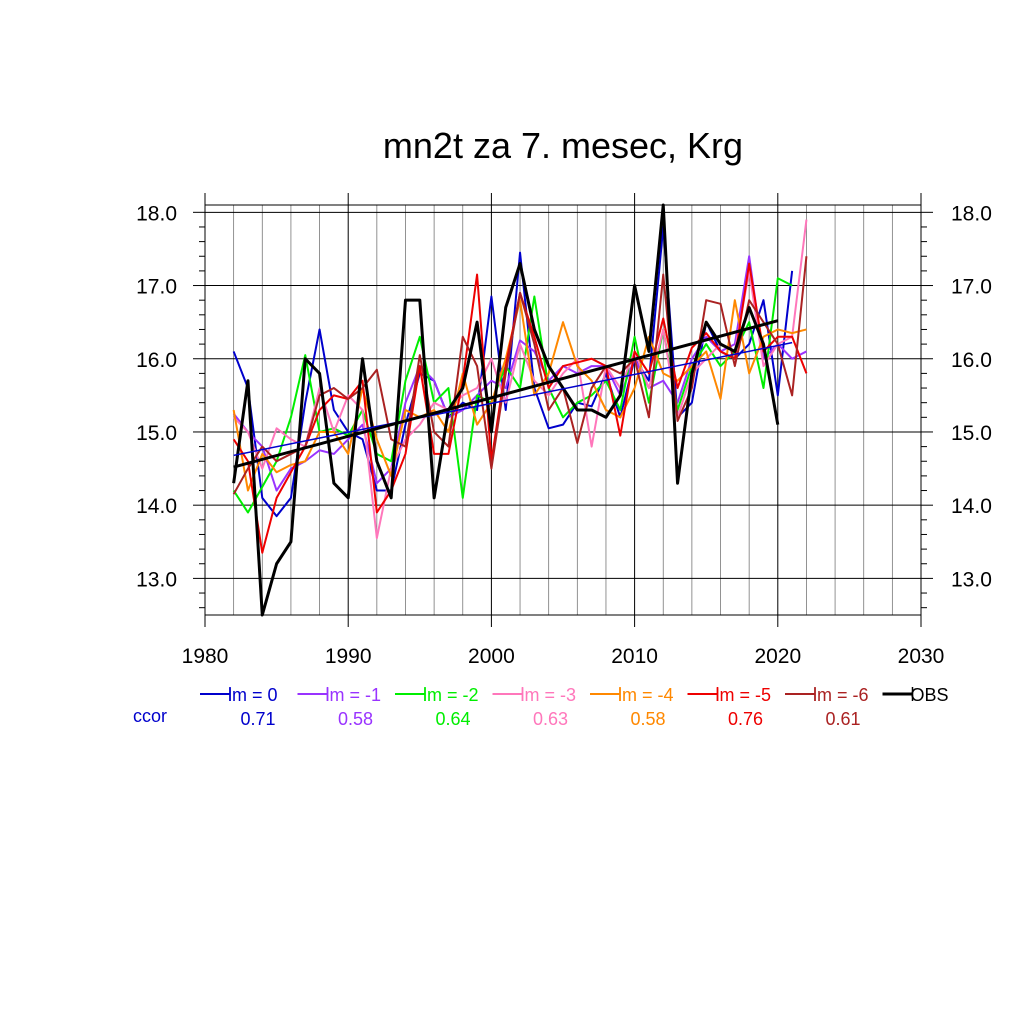 The width and height of the screenshot is (1024, 1024). Describe the element at coordinates (921, 656) in the screenshot. I see `x-tick-label: 2030` at that location.